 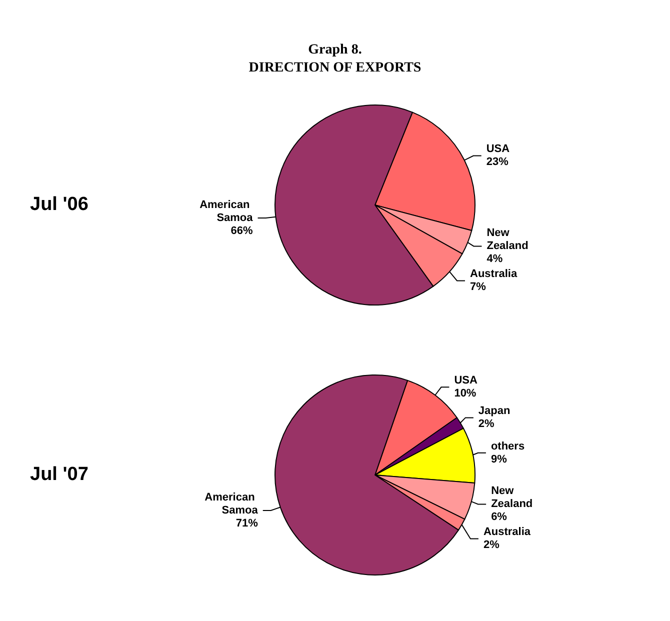 I want to click on data-label: 66%, so click(x=241, y=231).